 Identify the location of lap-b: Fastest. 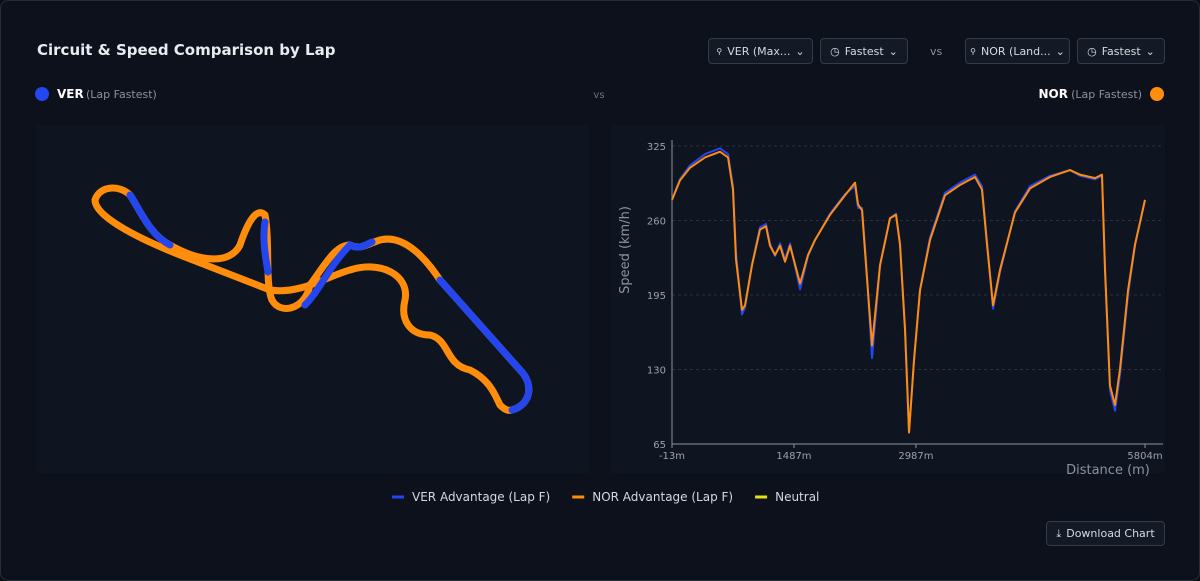
(1121, 51).